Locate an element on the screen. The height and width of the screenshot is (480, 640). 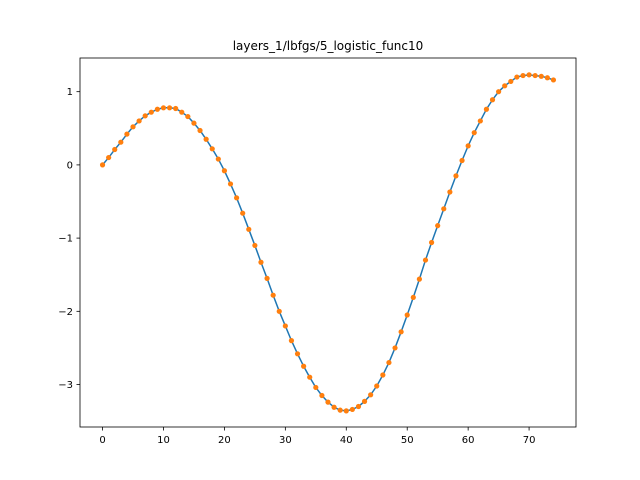
y-tick-label: 0 is located at coordinates (70, 165).